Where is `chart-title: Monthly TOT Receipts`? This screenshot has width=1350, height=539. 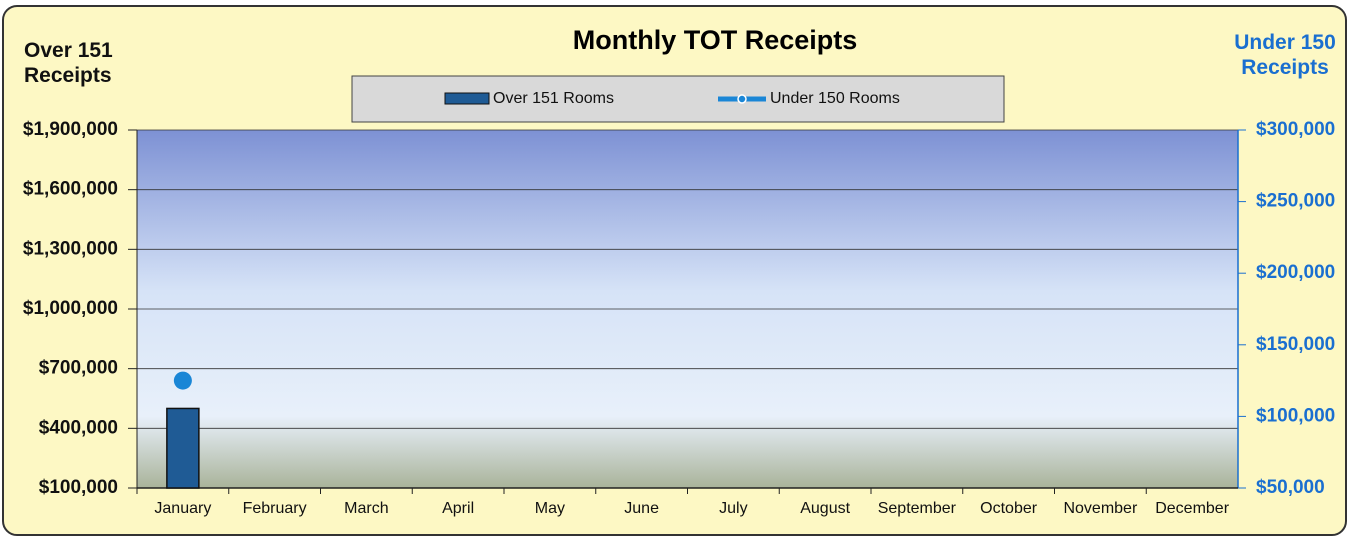
chart-title: Monthly TOT Receipts is located at coordinates (715, 40).